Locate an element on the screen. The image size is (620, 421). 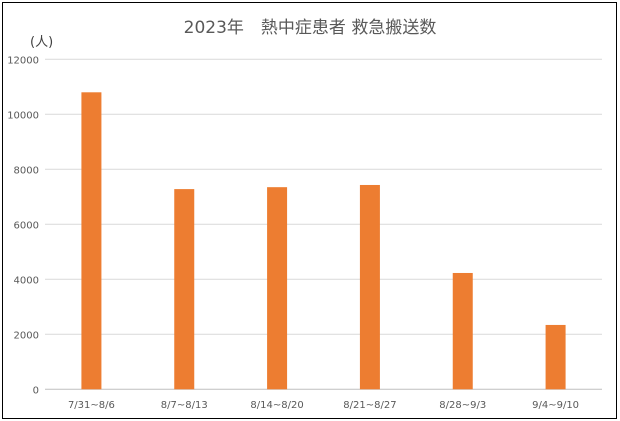
chart-title: 2023年 熱中症患者 救急搬送数 is located at coordinates (310, 28).